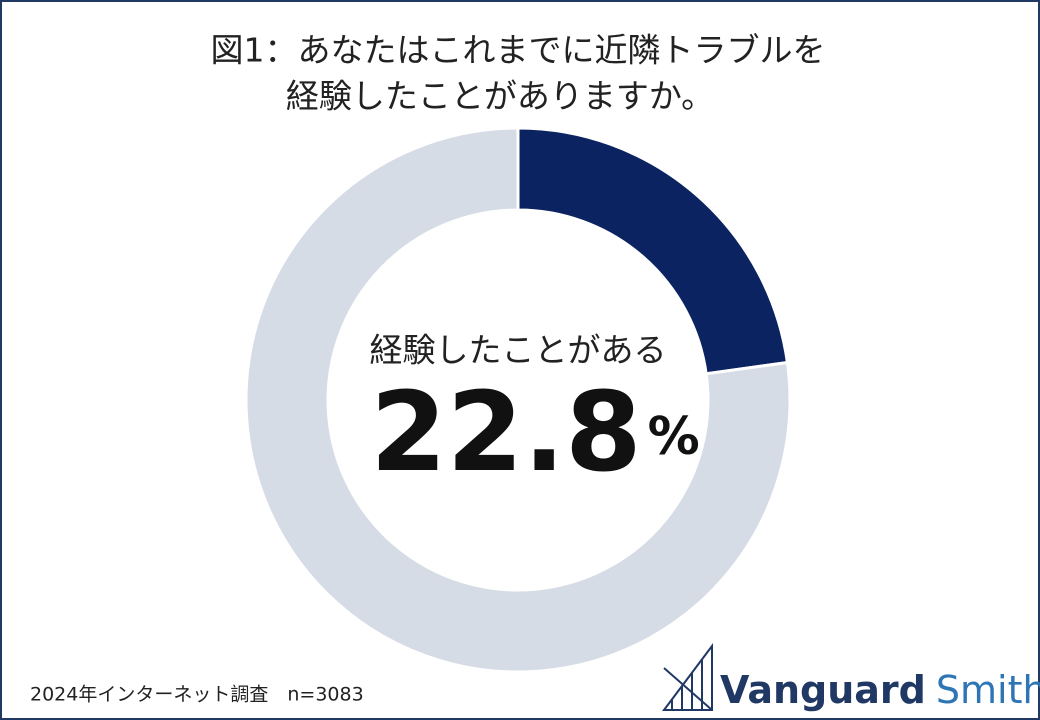 The width and height of the screenshot is (1040, 720). Describe the element at coordinates (518, 350) in the screenshot. I see `center-label: 経験したことがある` at that location.